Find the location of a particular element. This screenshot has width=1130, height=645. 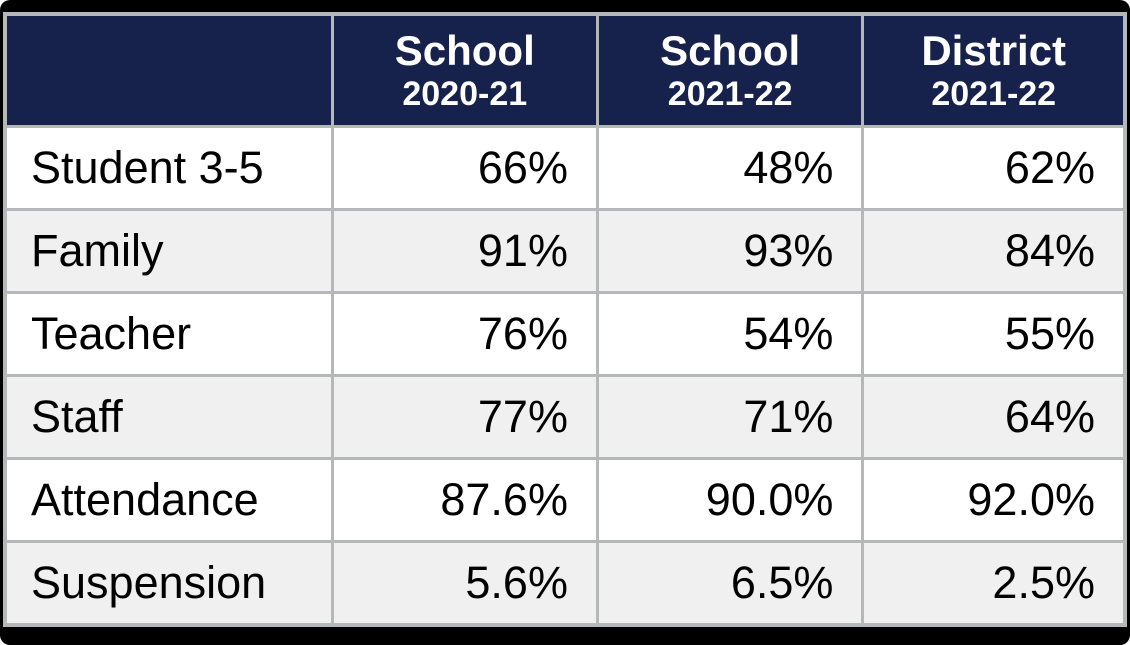

cell-value: 54% is located at coordinates (730, 333).